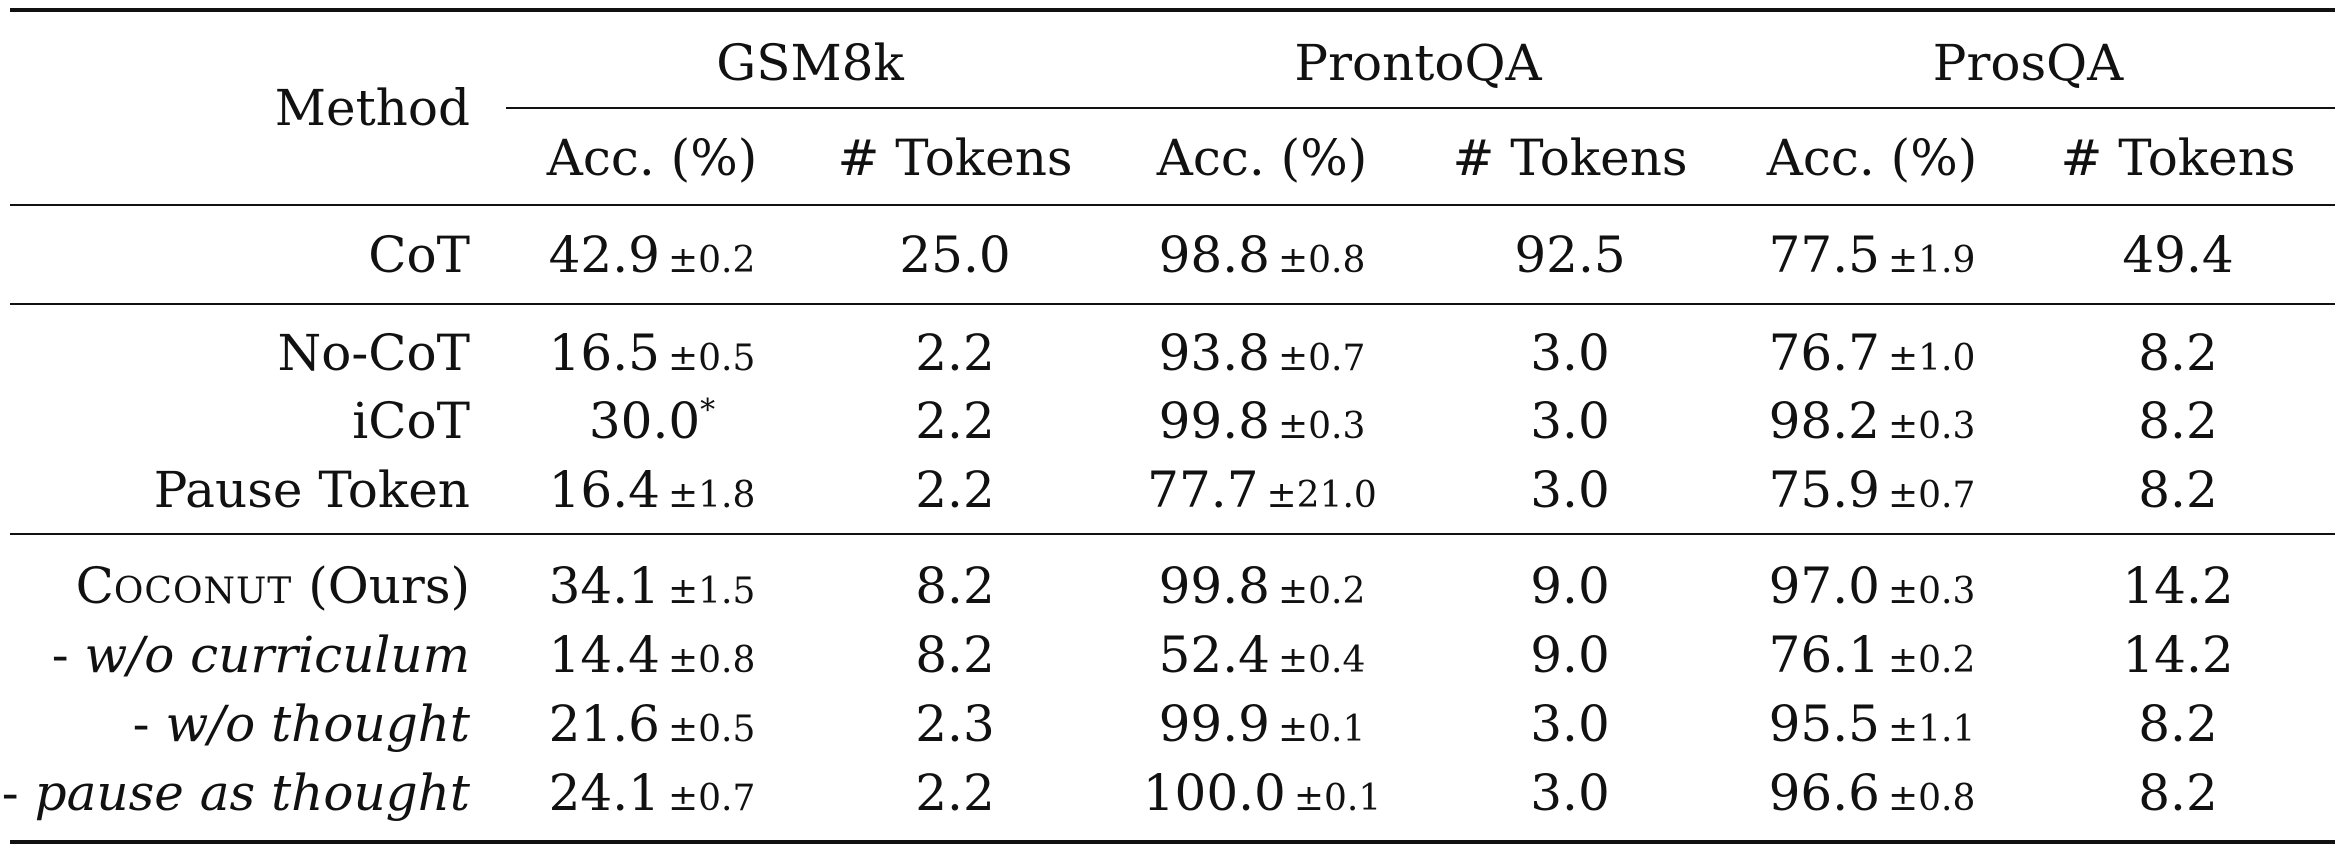 Image resolution: width=2345 pixels, height=856 pixels. What do you see at coordinates (1172, 842) in the screenshot?
I see `bottom-rule` at bounding box center [1172, 842].